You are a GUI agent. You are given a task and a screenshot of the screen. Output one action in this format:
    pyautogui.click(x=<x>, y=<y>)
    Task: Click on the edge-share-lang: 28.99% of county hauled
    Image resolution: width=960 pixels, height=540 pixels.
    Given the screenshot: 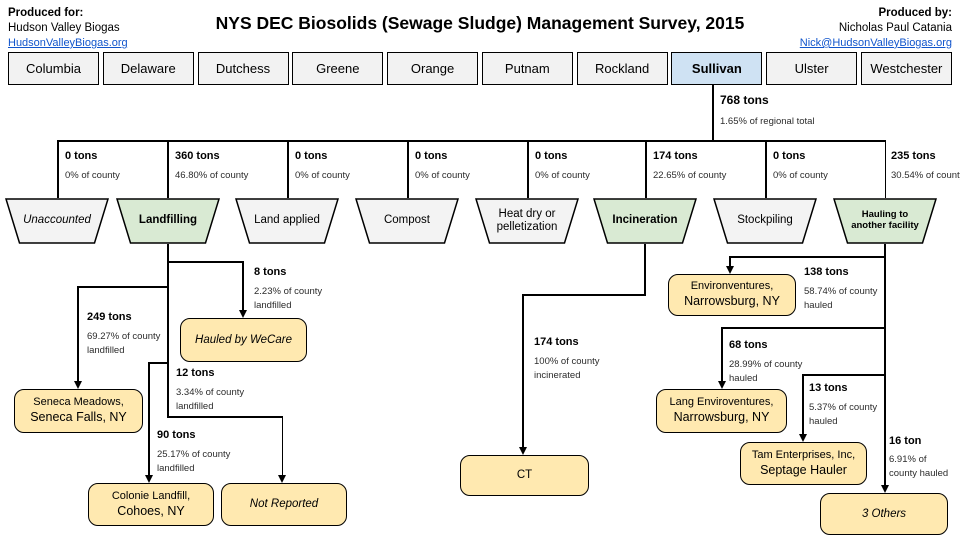 What is the action you would take?
    pyautogui.click(x=766, y=371)
    